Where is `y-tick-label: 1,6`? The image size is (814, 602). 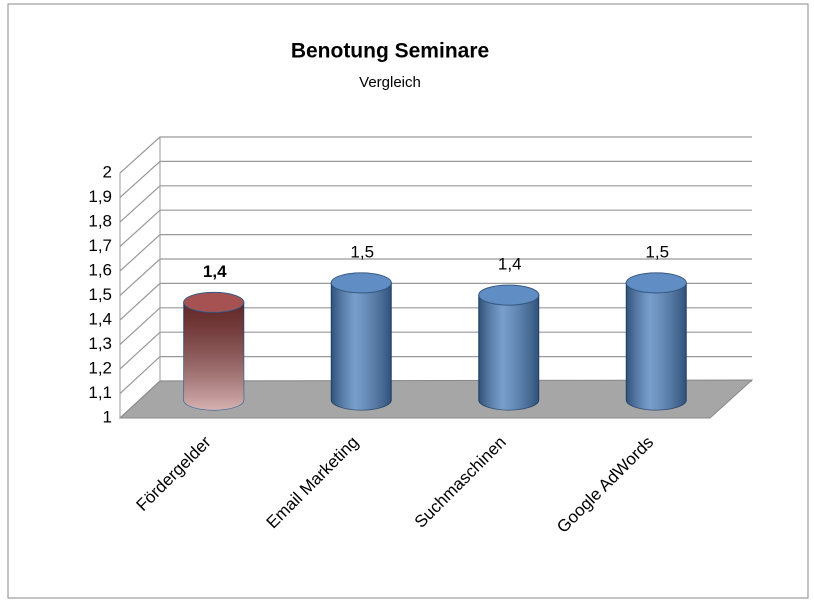 y-tick-label: 1,6 is located at coordinates (100, 269).